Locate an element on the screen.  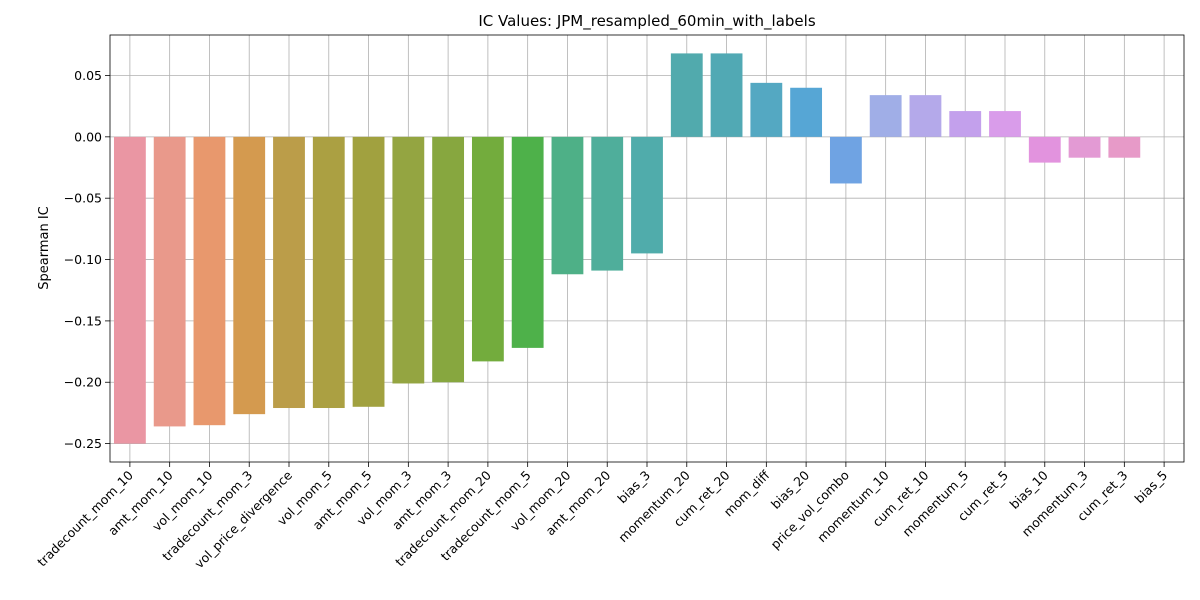
y-axis-label: Spearman IC is located at coordinates (44, 248).